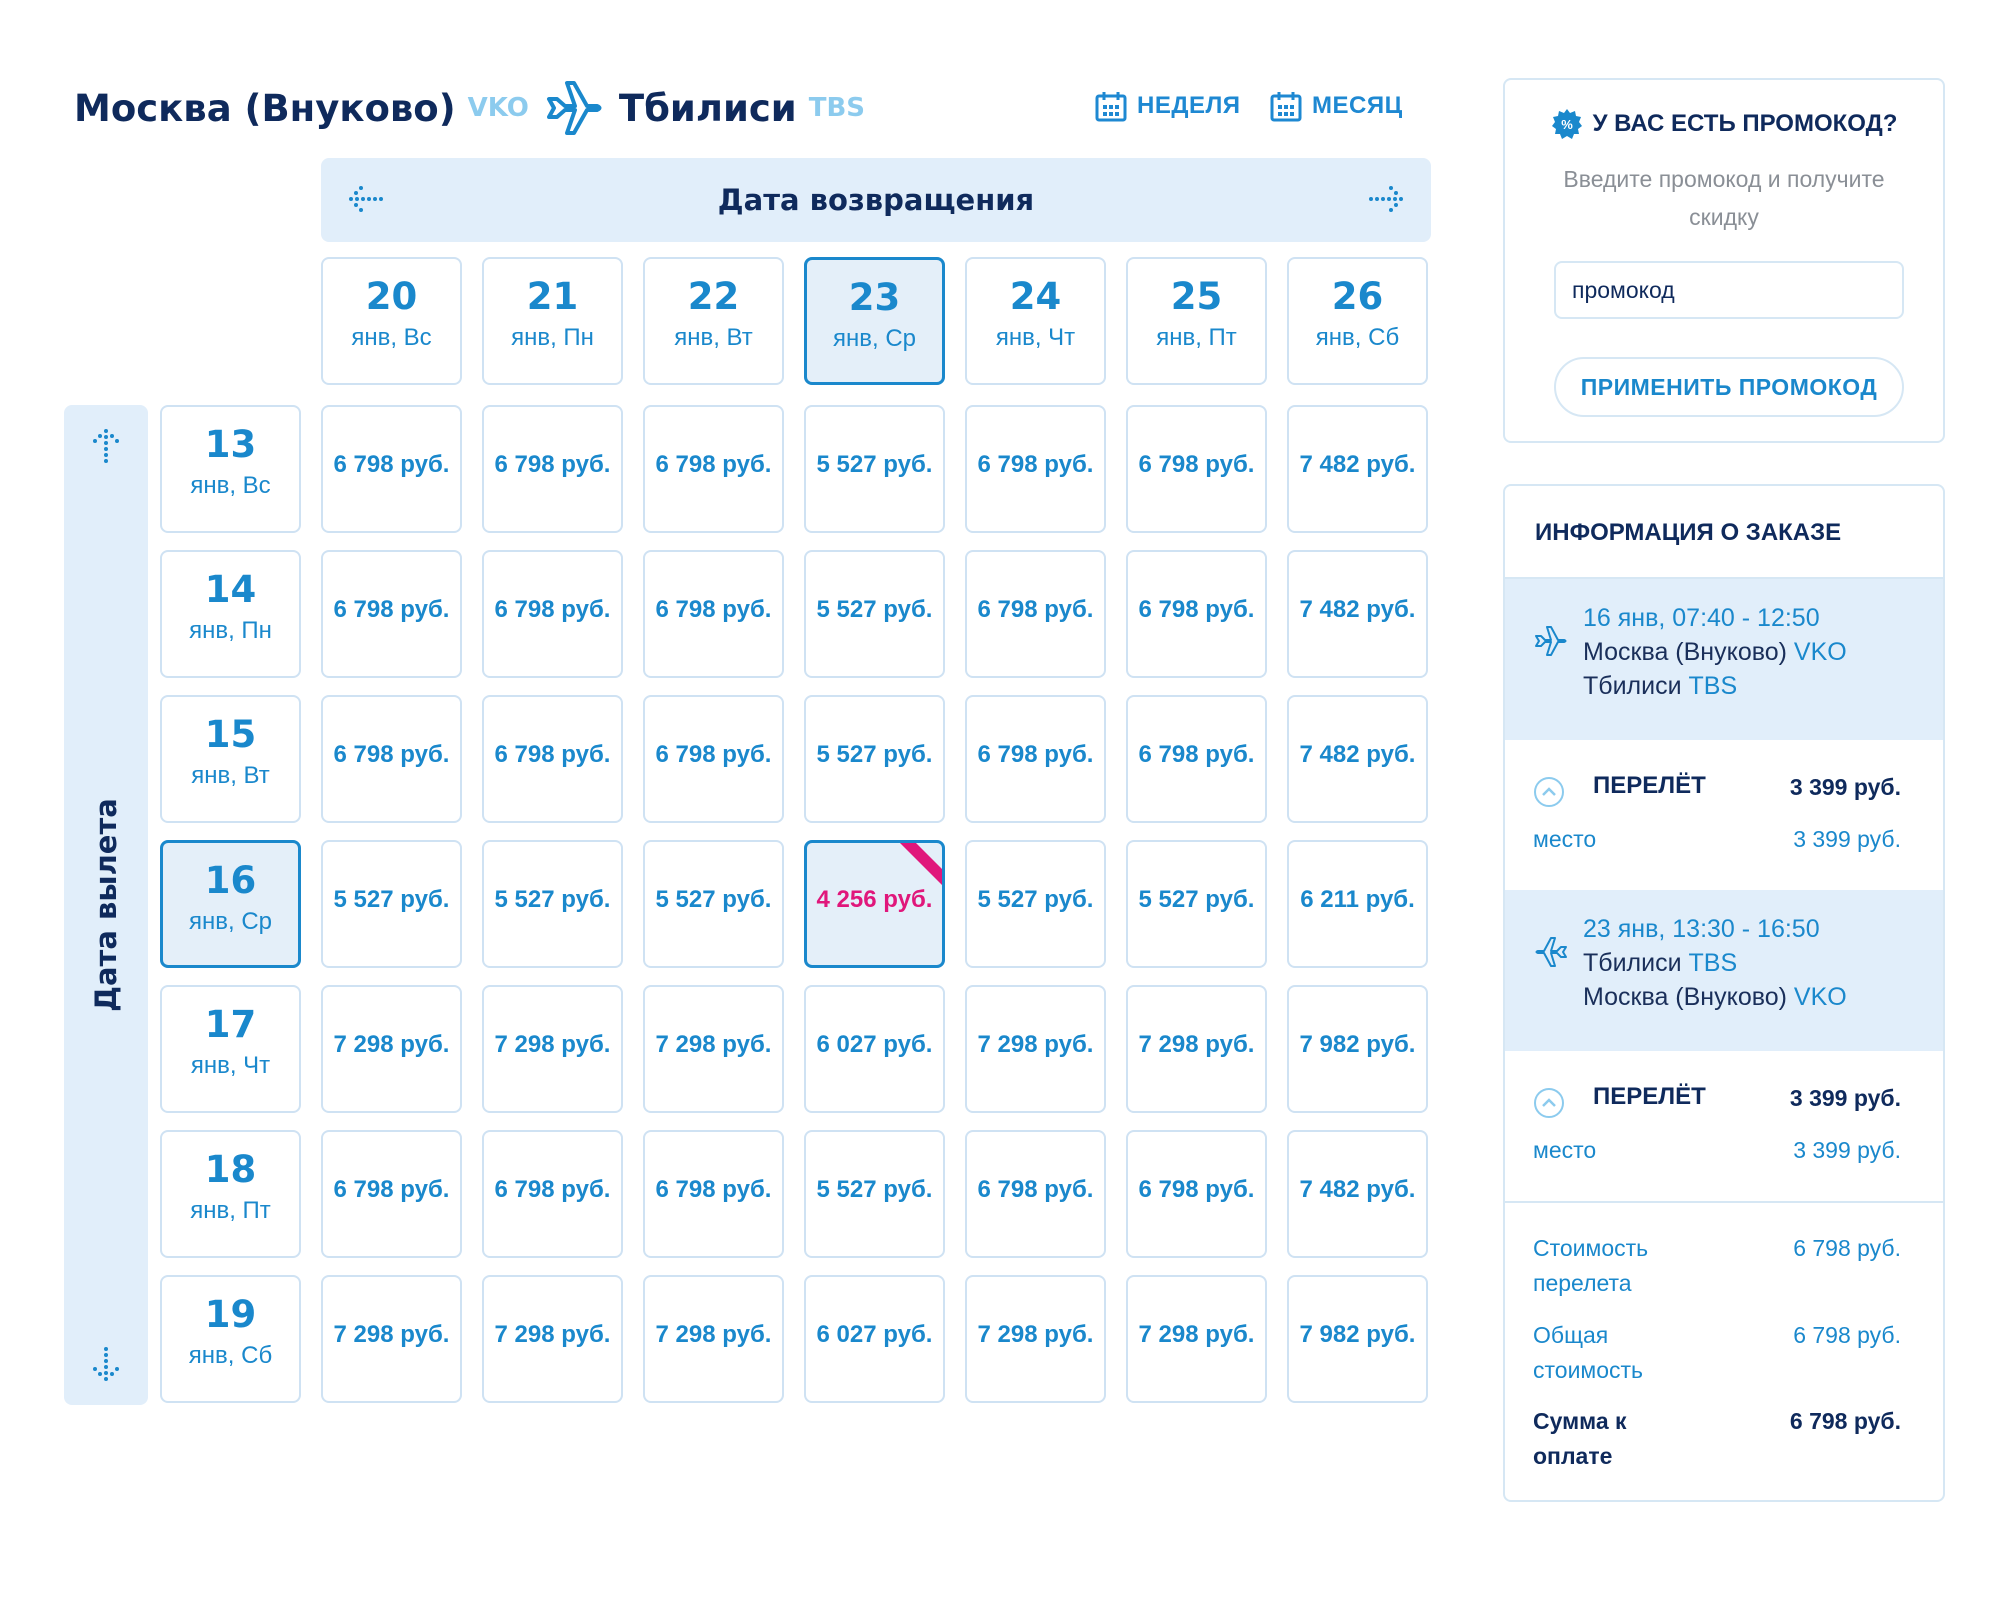 The image size is (2000, 1616). What do you see at coordinates (230, 1194) in the screenshot?
I see `departure-date-cell: 18 янв, Пт` at bounding box center [230, 1194].